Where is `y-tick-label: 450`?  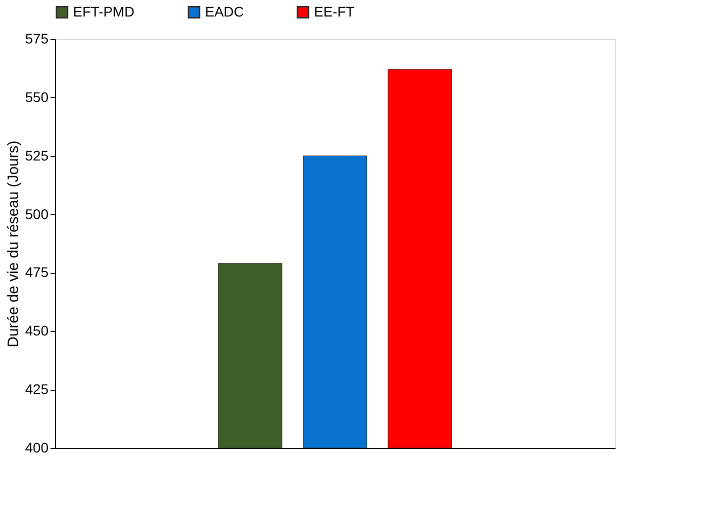 y-tick-label: 450 is located at coordinates (37, 330).